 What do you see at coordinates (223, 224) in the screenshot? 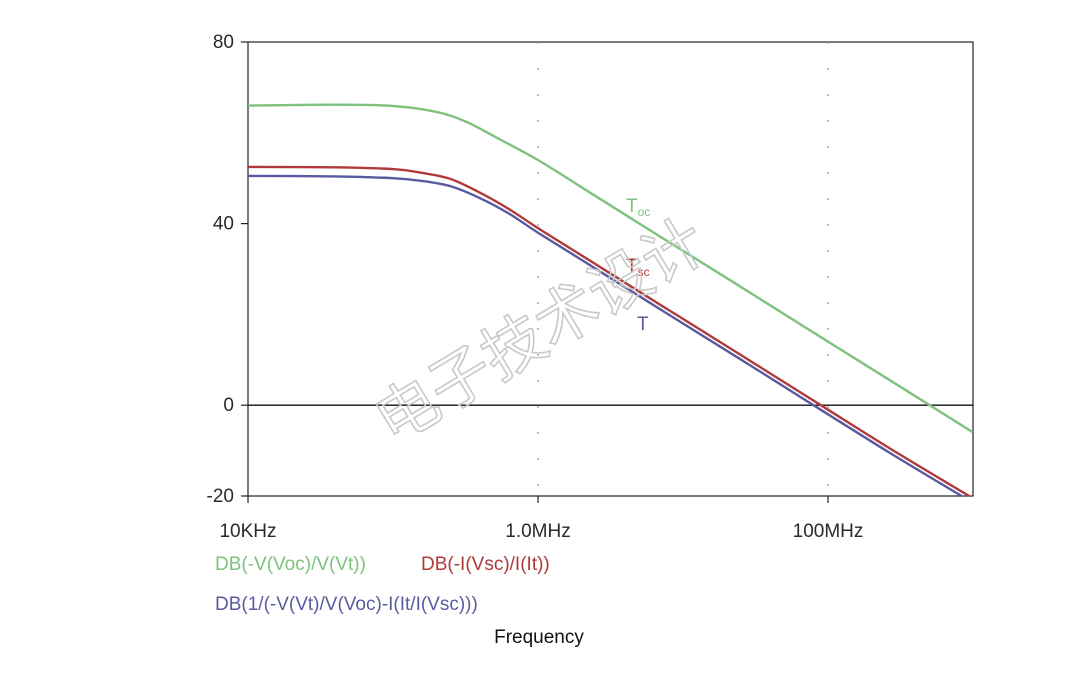
I see `y-tick-label: 40` at bounding box center [223, 224].